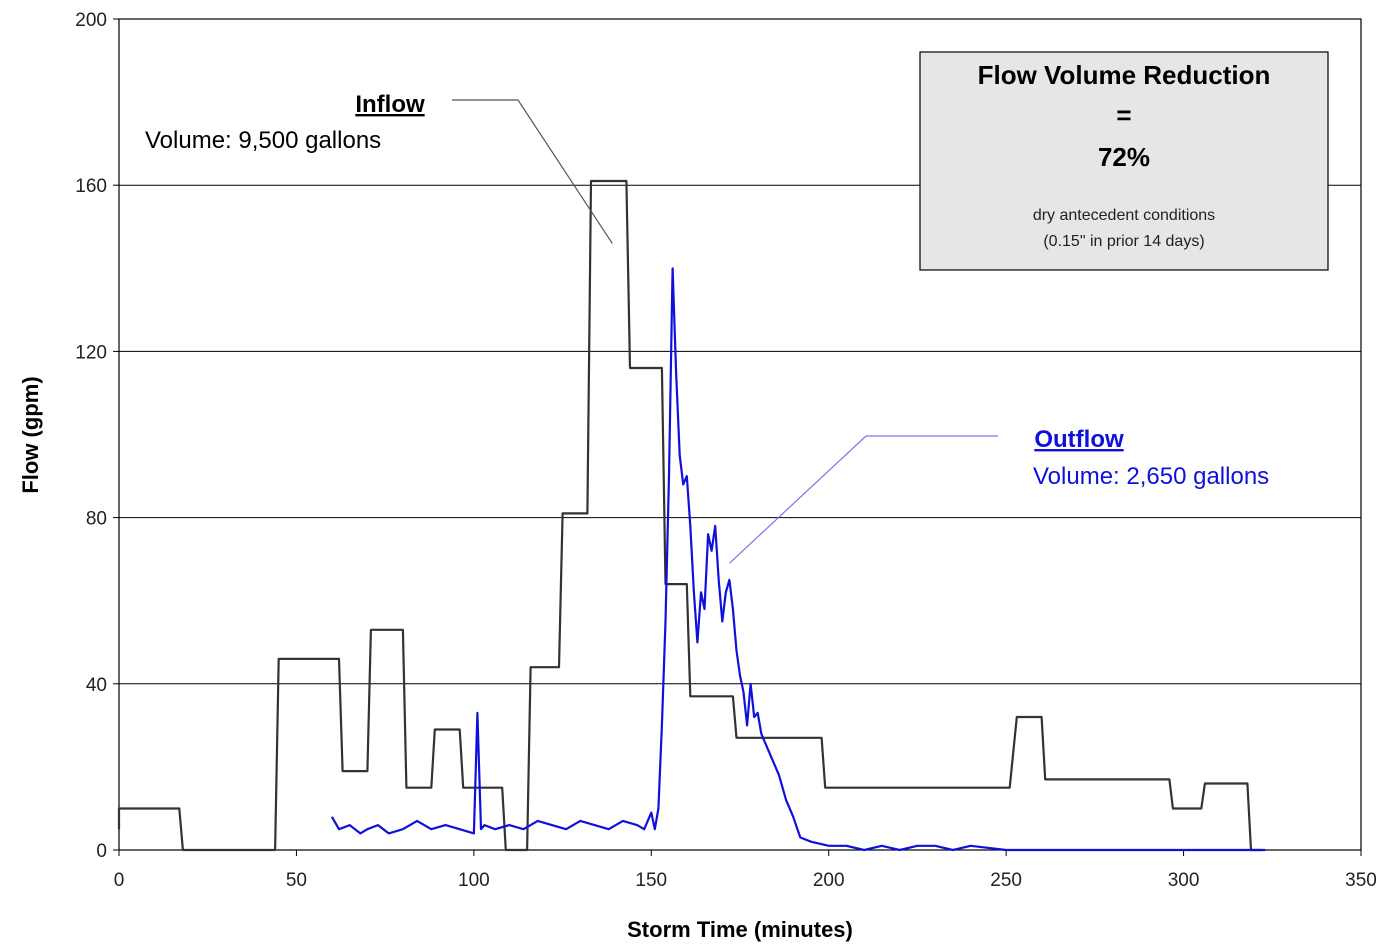 The width and height of the screenshot is (1385, 944). What do you see at coordinates (745, 870) in the screenshot?
I see `x-axis-ticks: 0 50 100 150 200 250 300 350` at bounding box center [745, 870].